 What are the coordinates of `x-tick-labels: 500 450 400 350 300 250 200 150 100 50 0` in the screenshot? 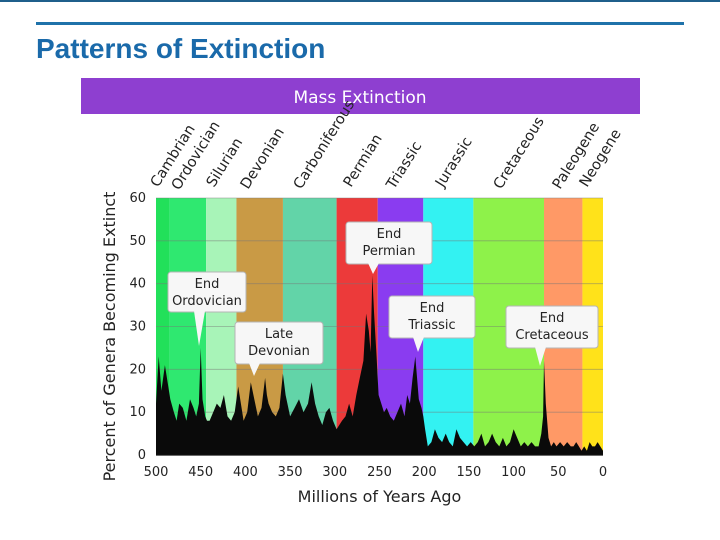 It's located at (376, 472).